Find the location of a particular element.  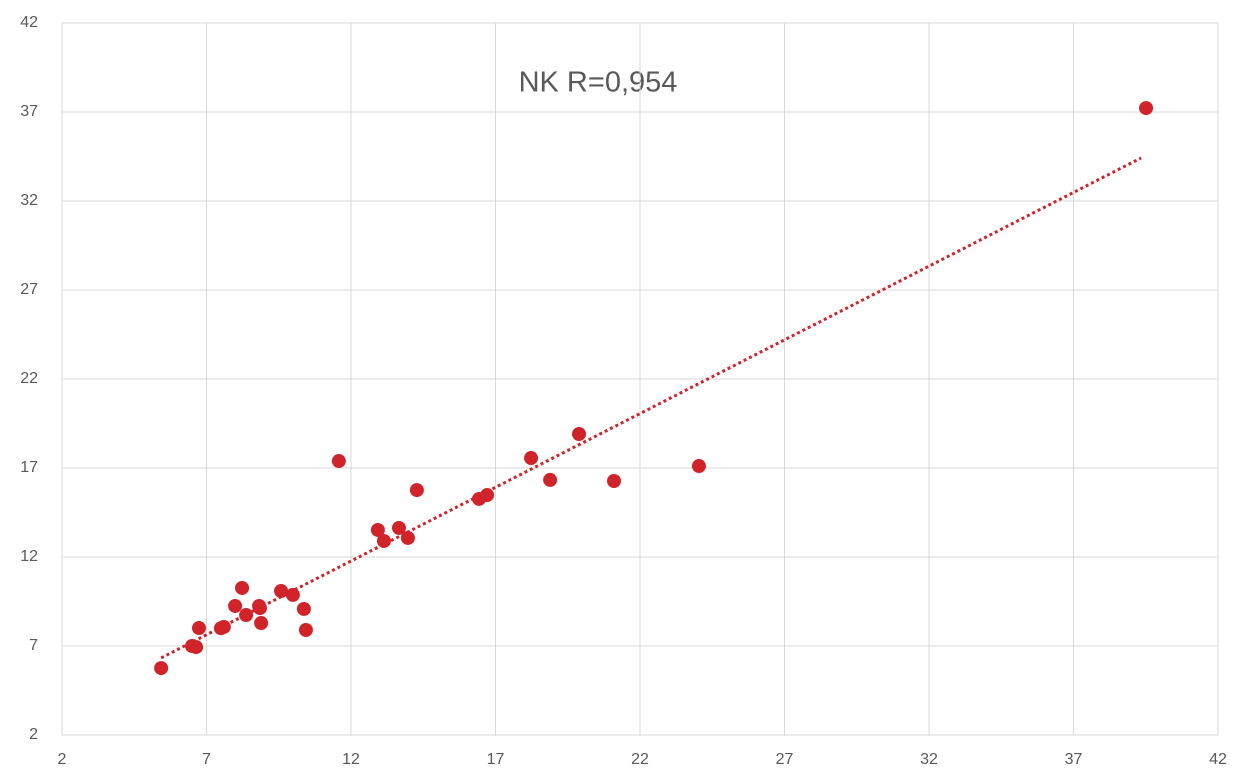

annotation: NK R=0,954 is located at coordinates (598, 83).